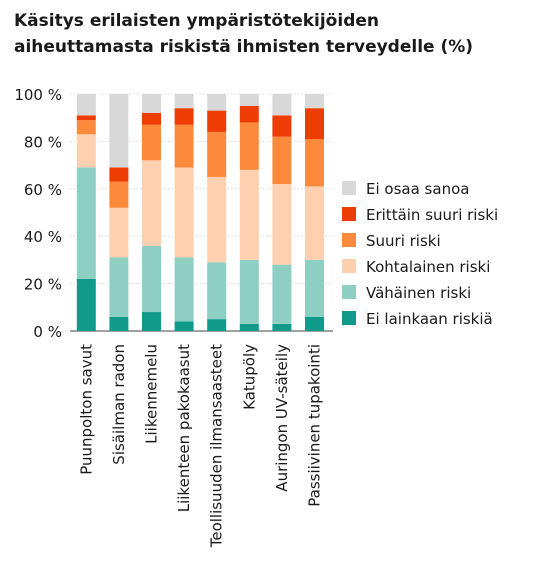  What do you see at coordinates (417, 189) in the screenshot?
I see `legend-label: Ei osaa sanoa` at bounding box center [417, 189].